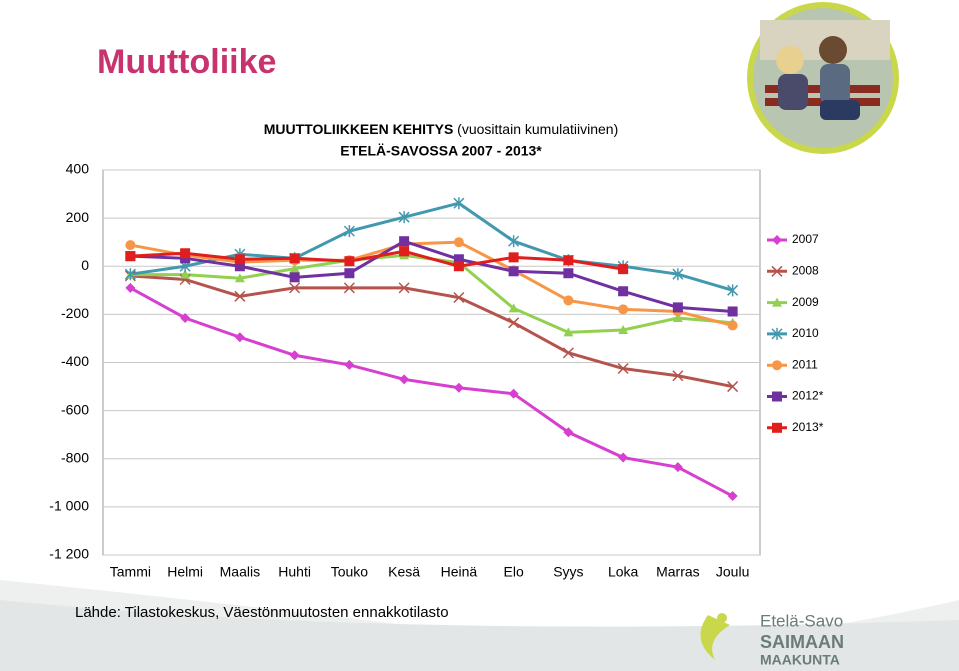  Describe the element at coordinates (732, 572) in the screenshot. I see `x-tick-label: Joulu` at that location.